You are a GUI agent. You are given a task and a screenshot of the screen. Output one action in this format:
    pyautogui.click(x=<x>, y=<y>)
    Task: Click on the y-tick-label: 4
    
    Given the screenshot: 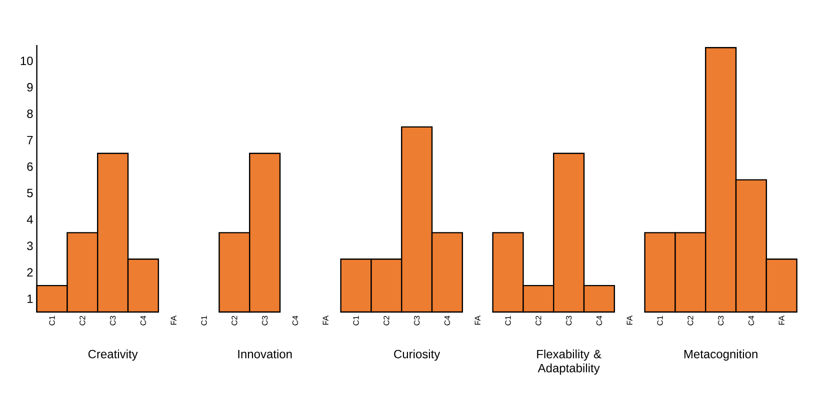 What is the action you would take?
    pyautogui.click(x=29, y=219)
    